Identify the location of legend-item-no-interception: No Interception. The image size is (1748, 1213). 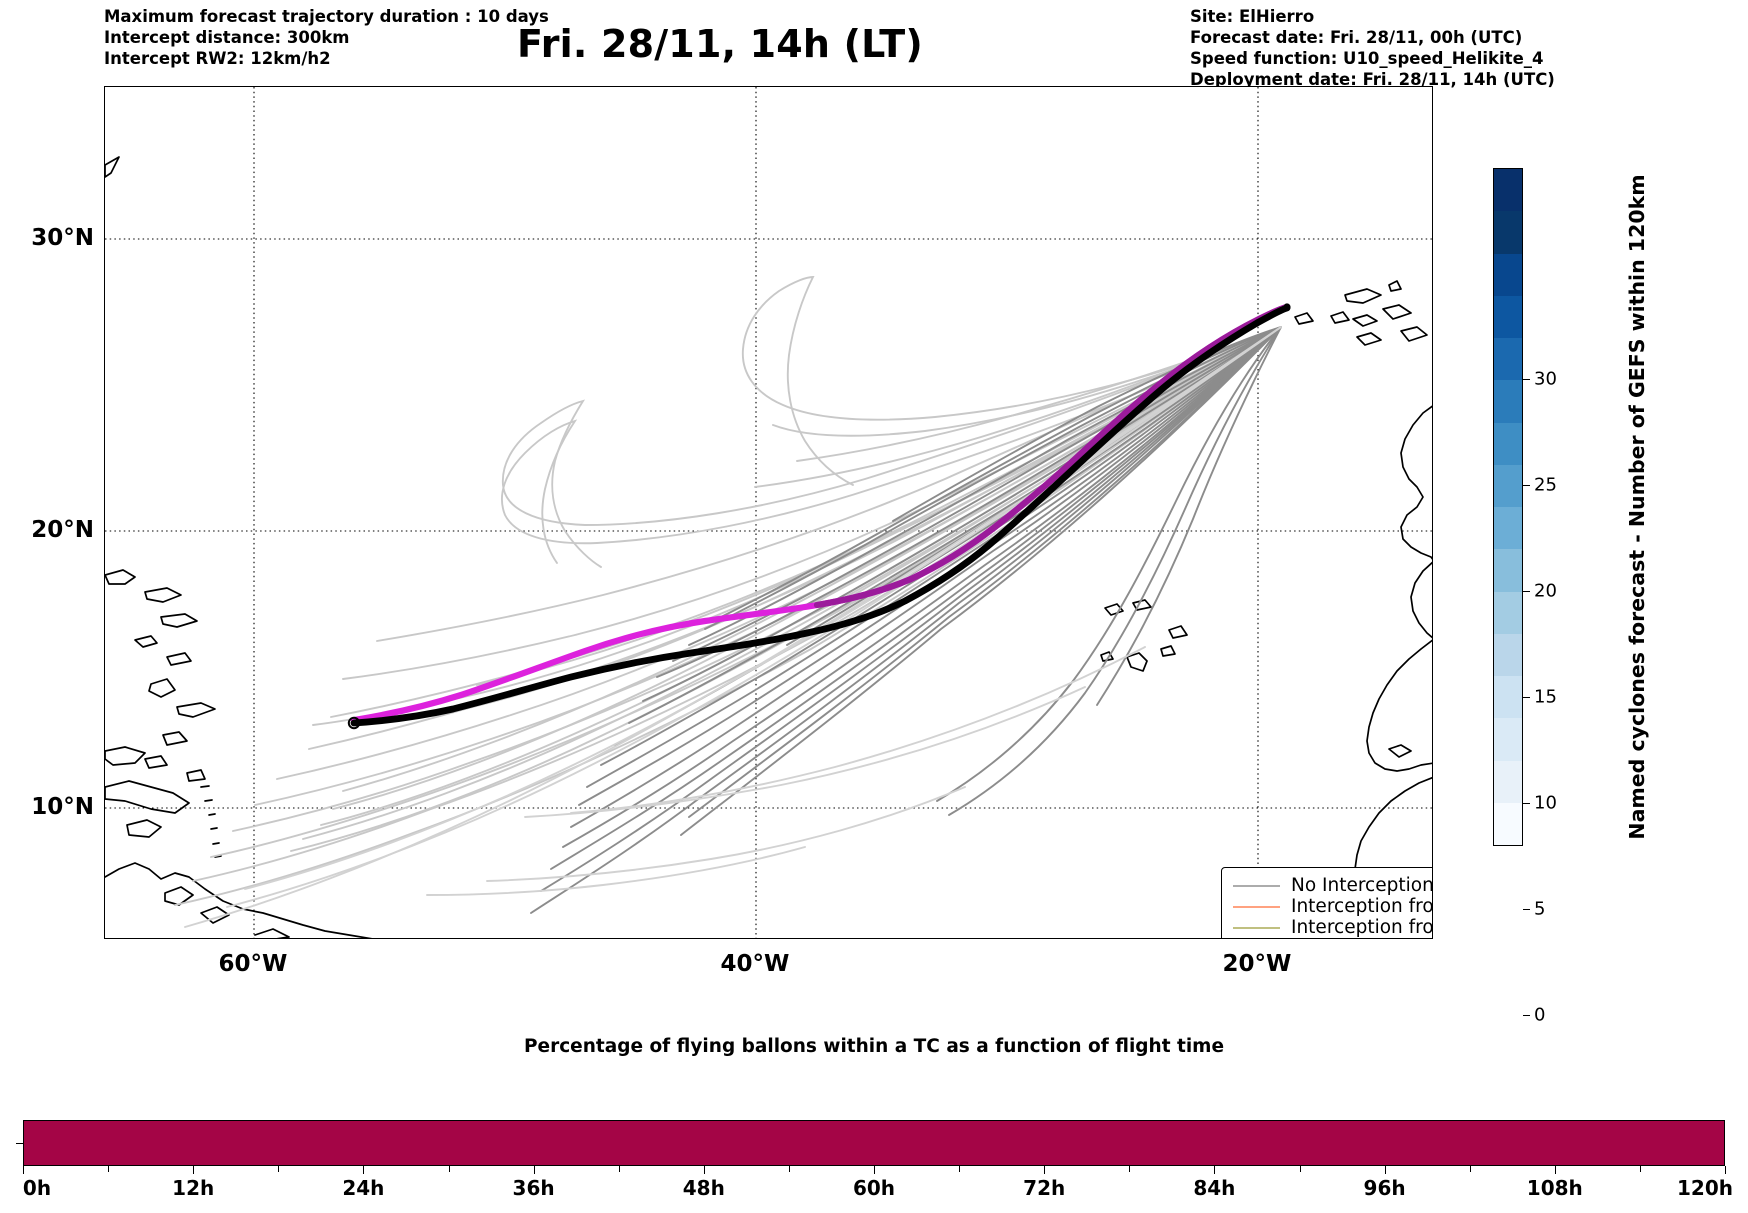
(1333, 886).